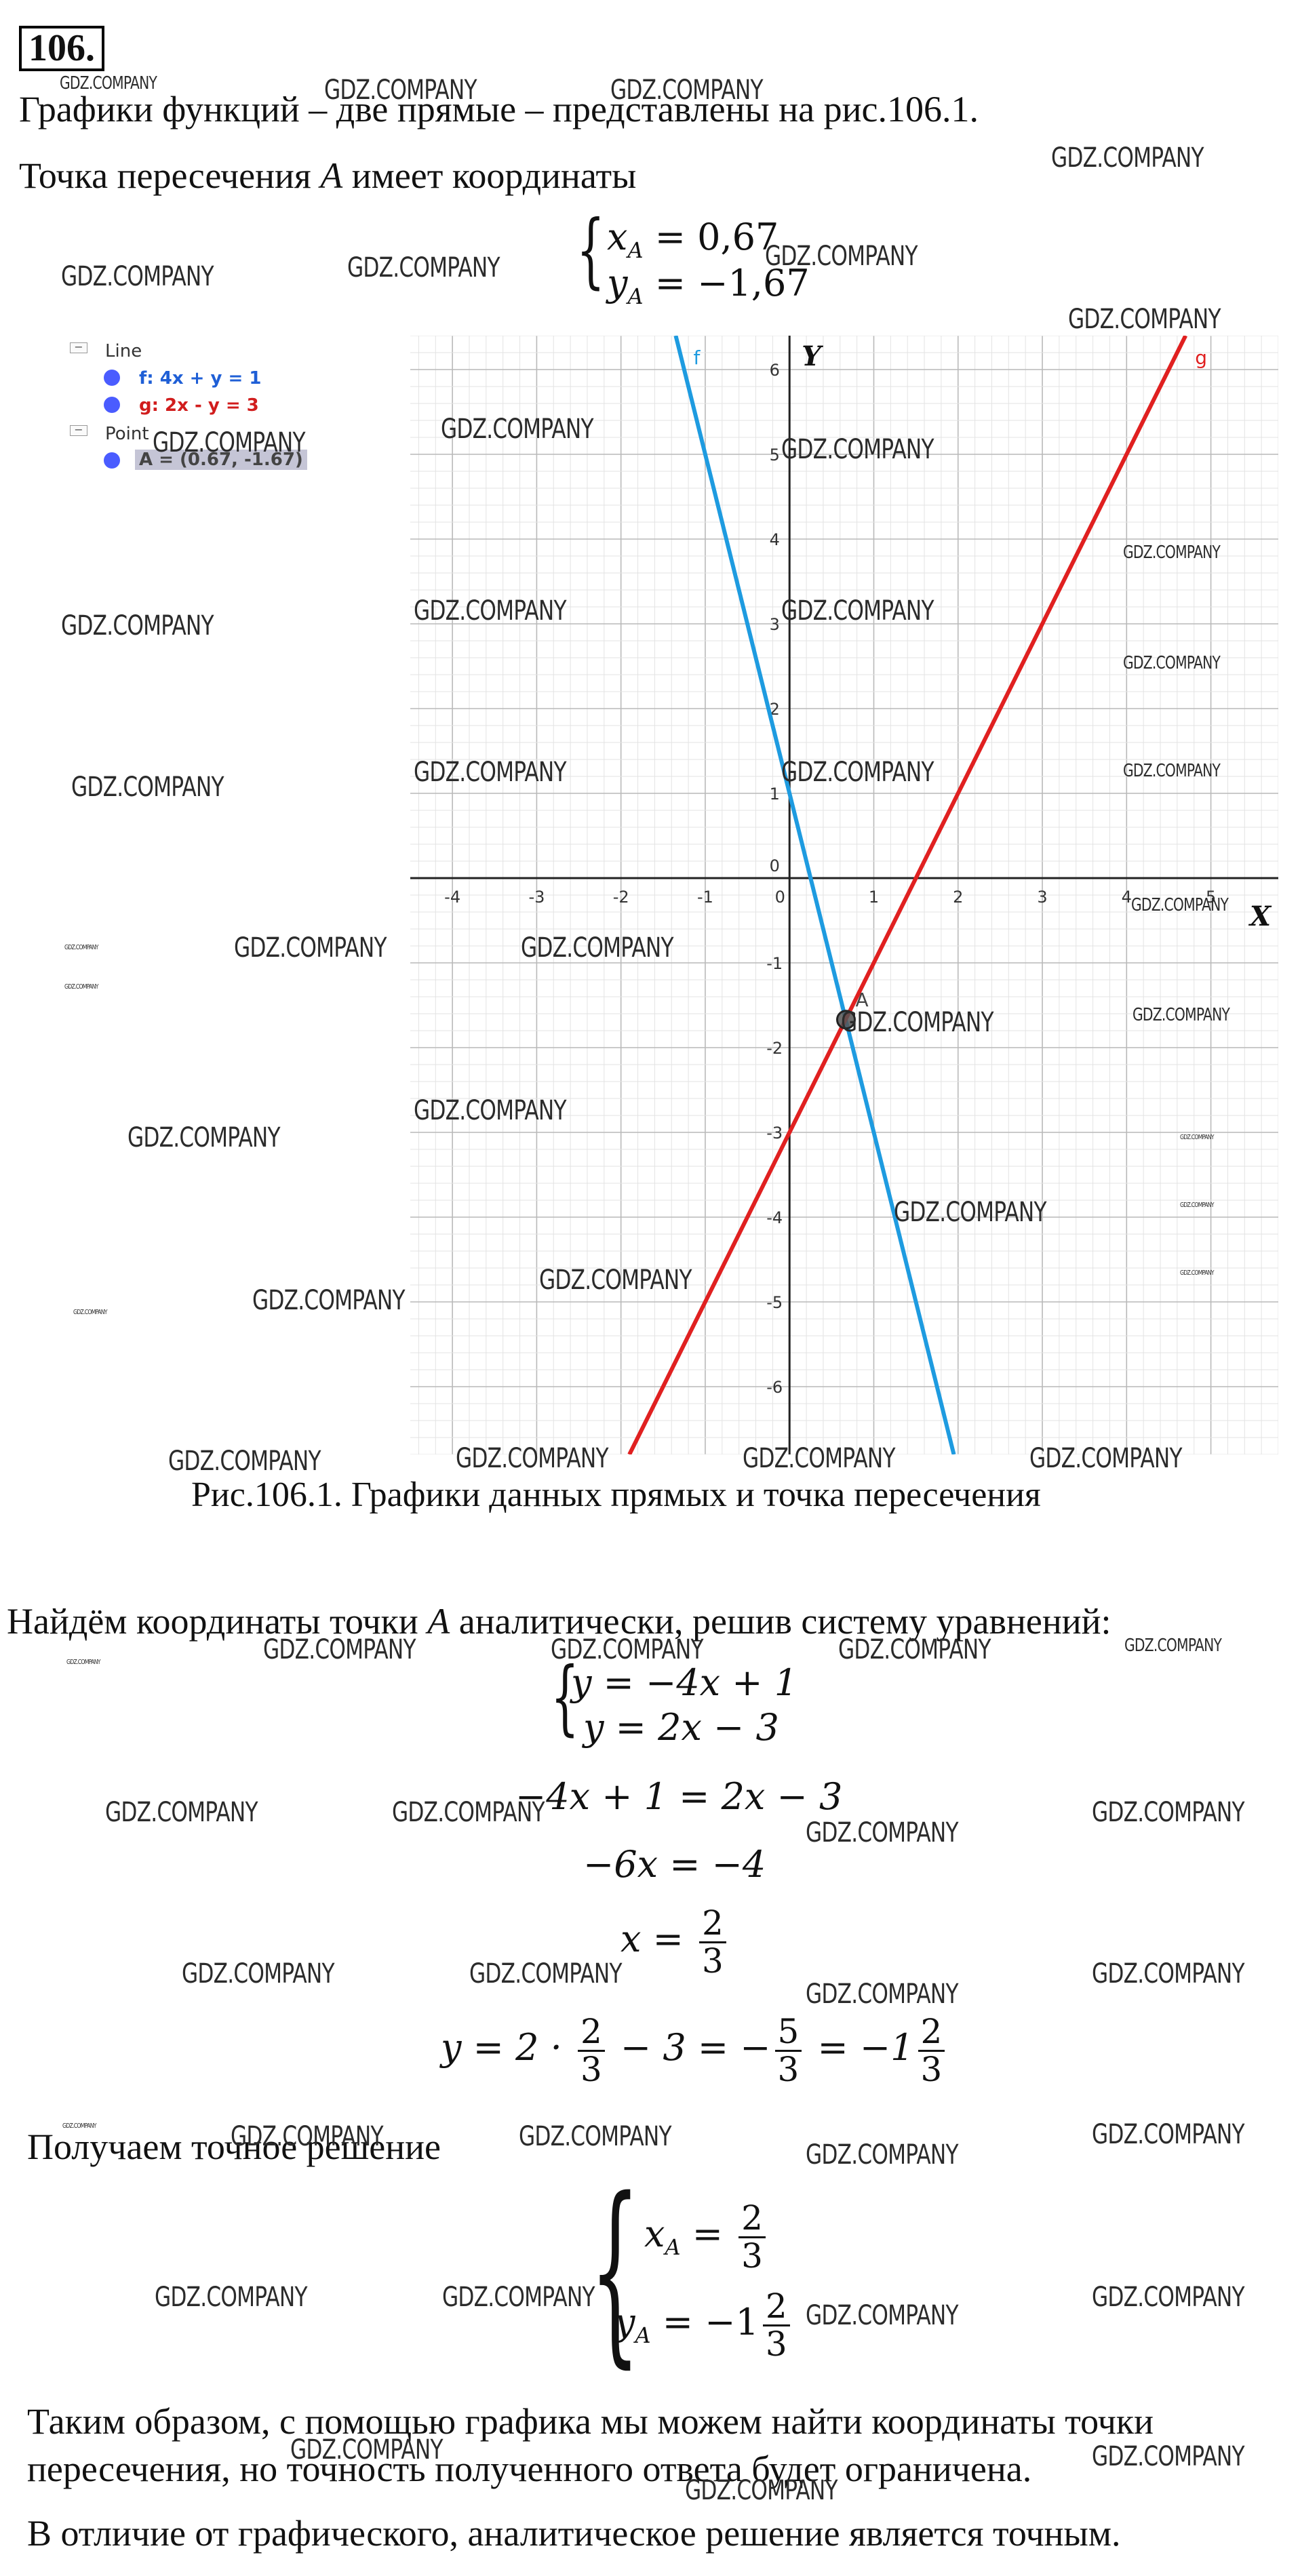 Image resolution: width=1300 pixels, height=2576 pixels. Describe the element at coordinates (1042, 897) in the screenshot. I see `x-tick-label: 3` at that location.